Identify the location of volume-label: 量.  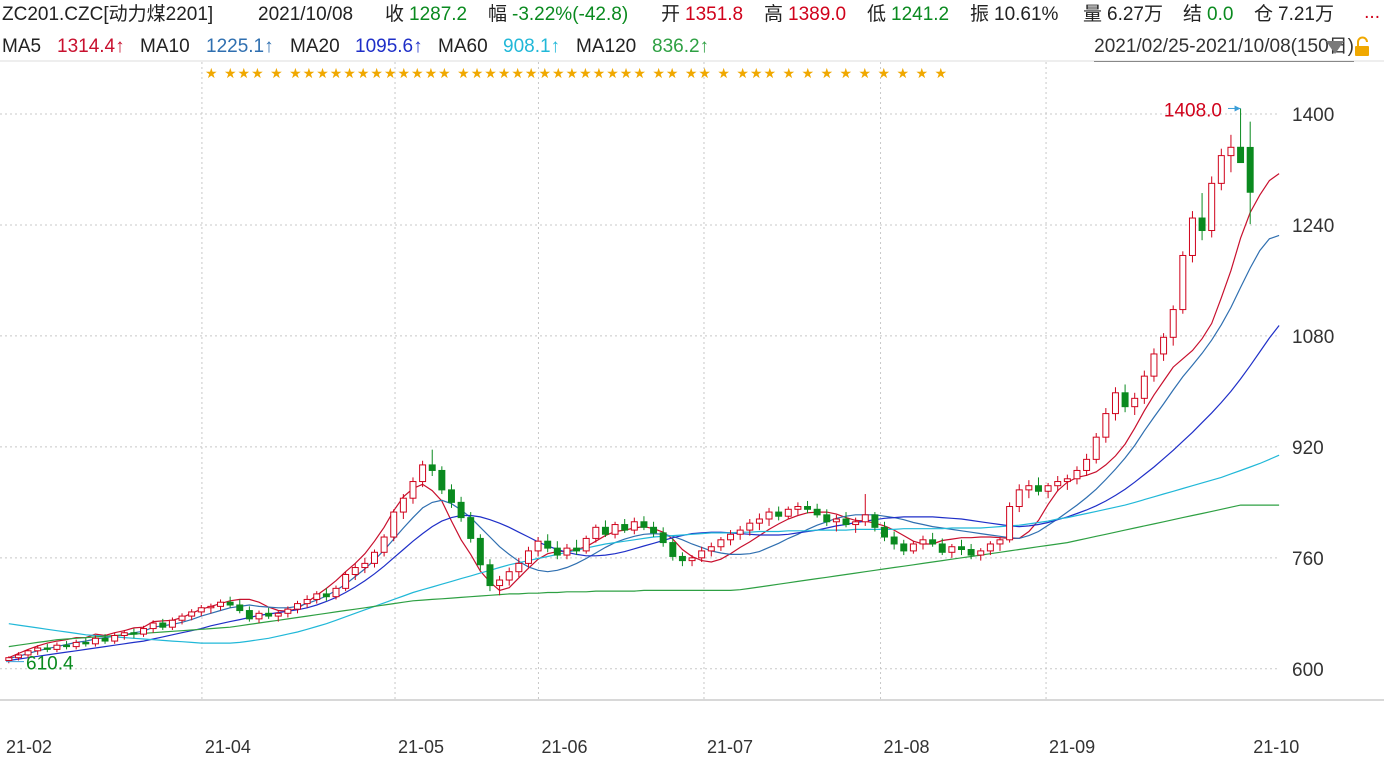
(1093, 14).